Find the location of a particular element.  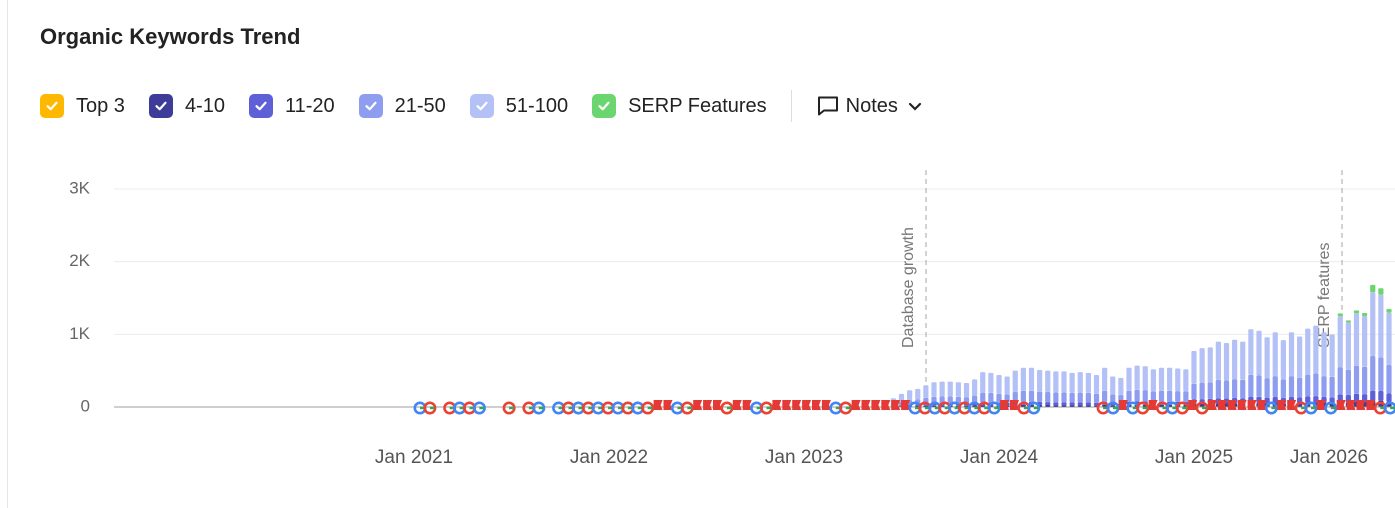

legend-item: 11-20 is located at coordinates (291, 106).